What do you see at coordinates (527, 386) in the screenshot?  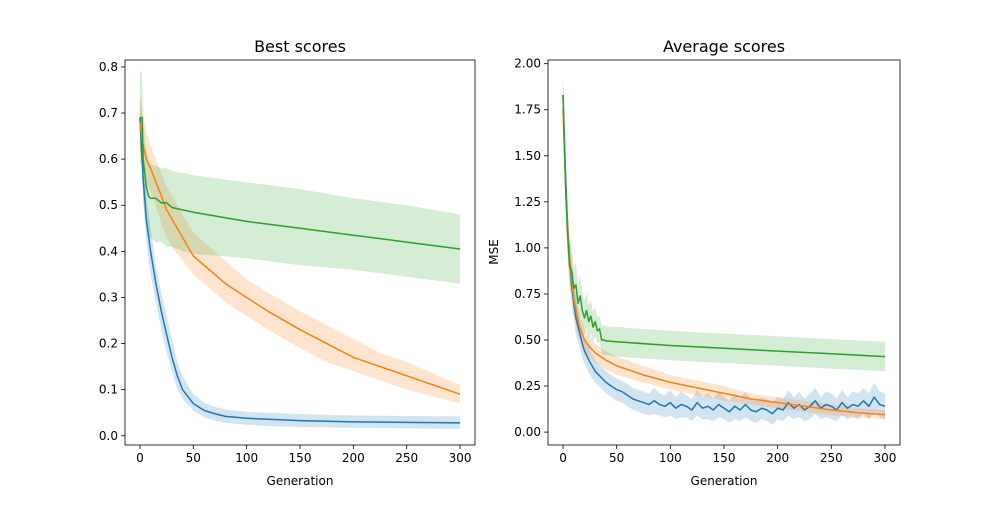 I see `average-scores-y-tick-label: 0.25` at bounding box center [527, 386].